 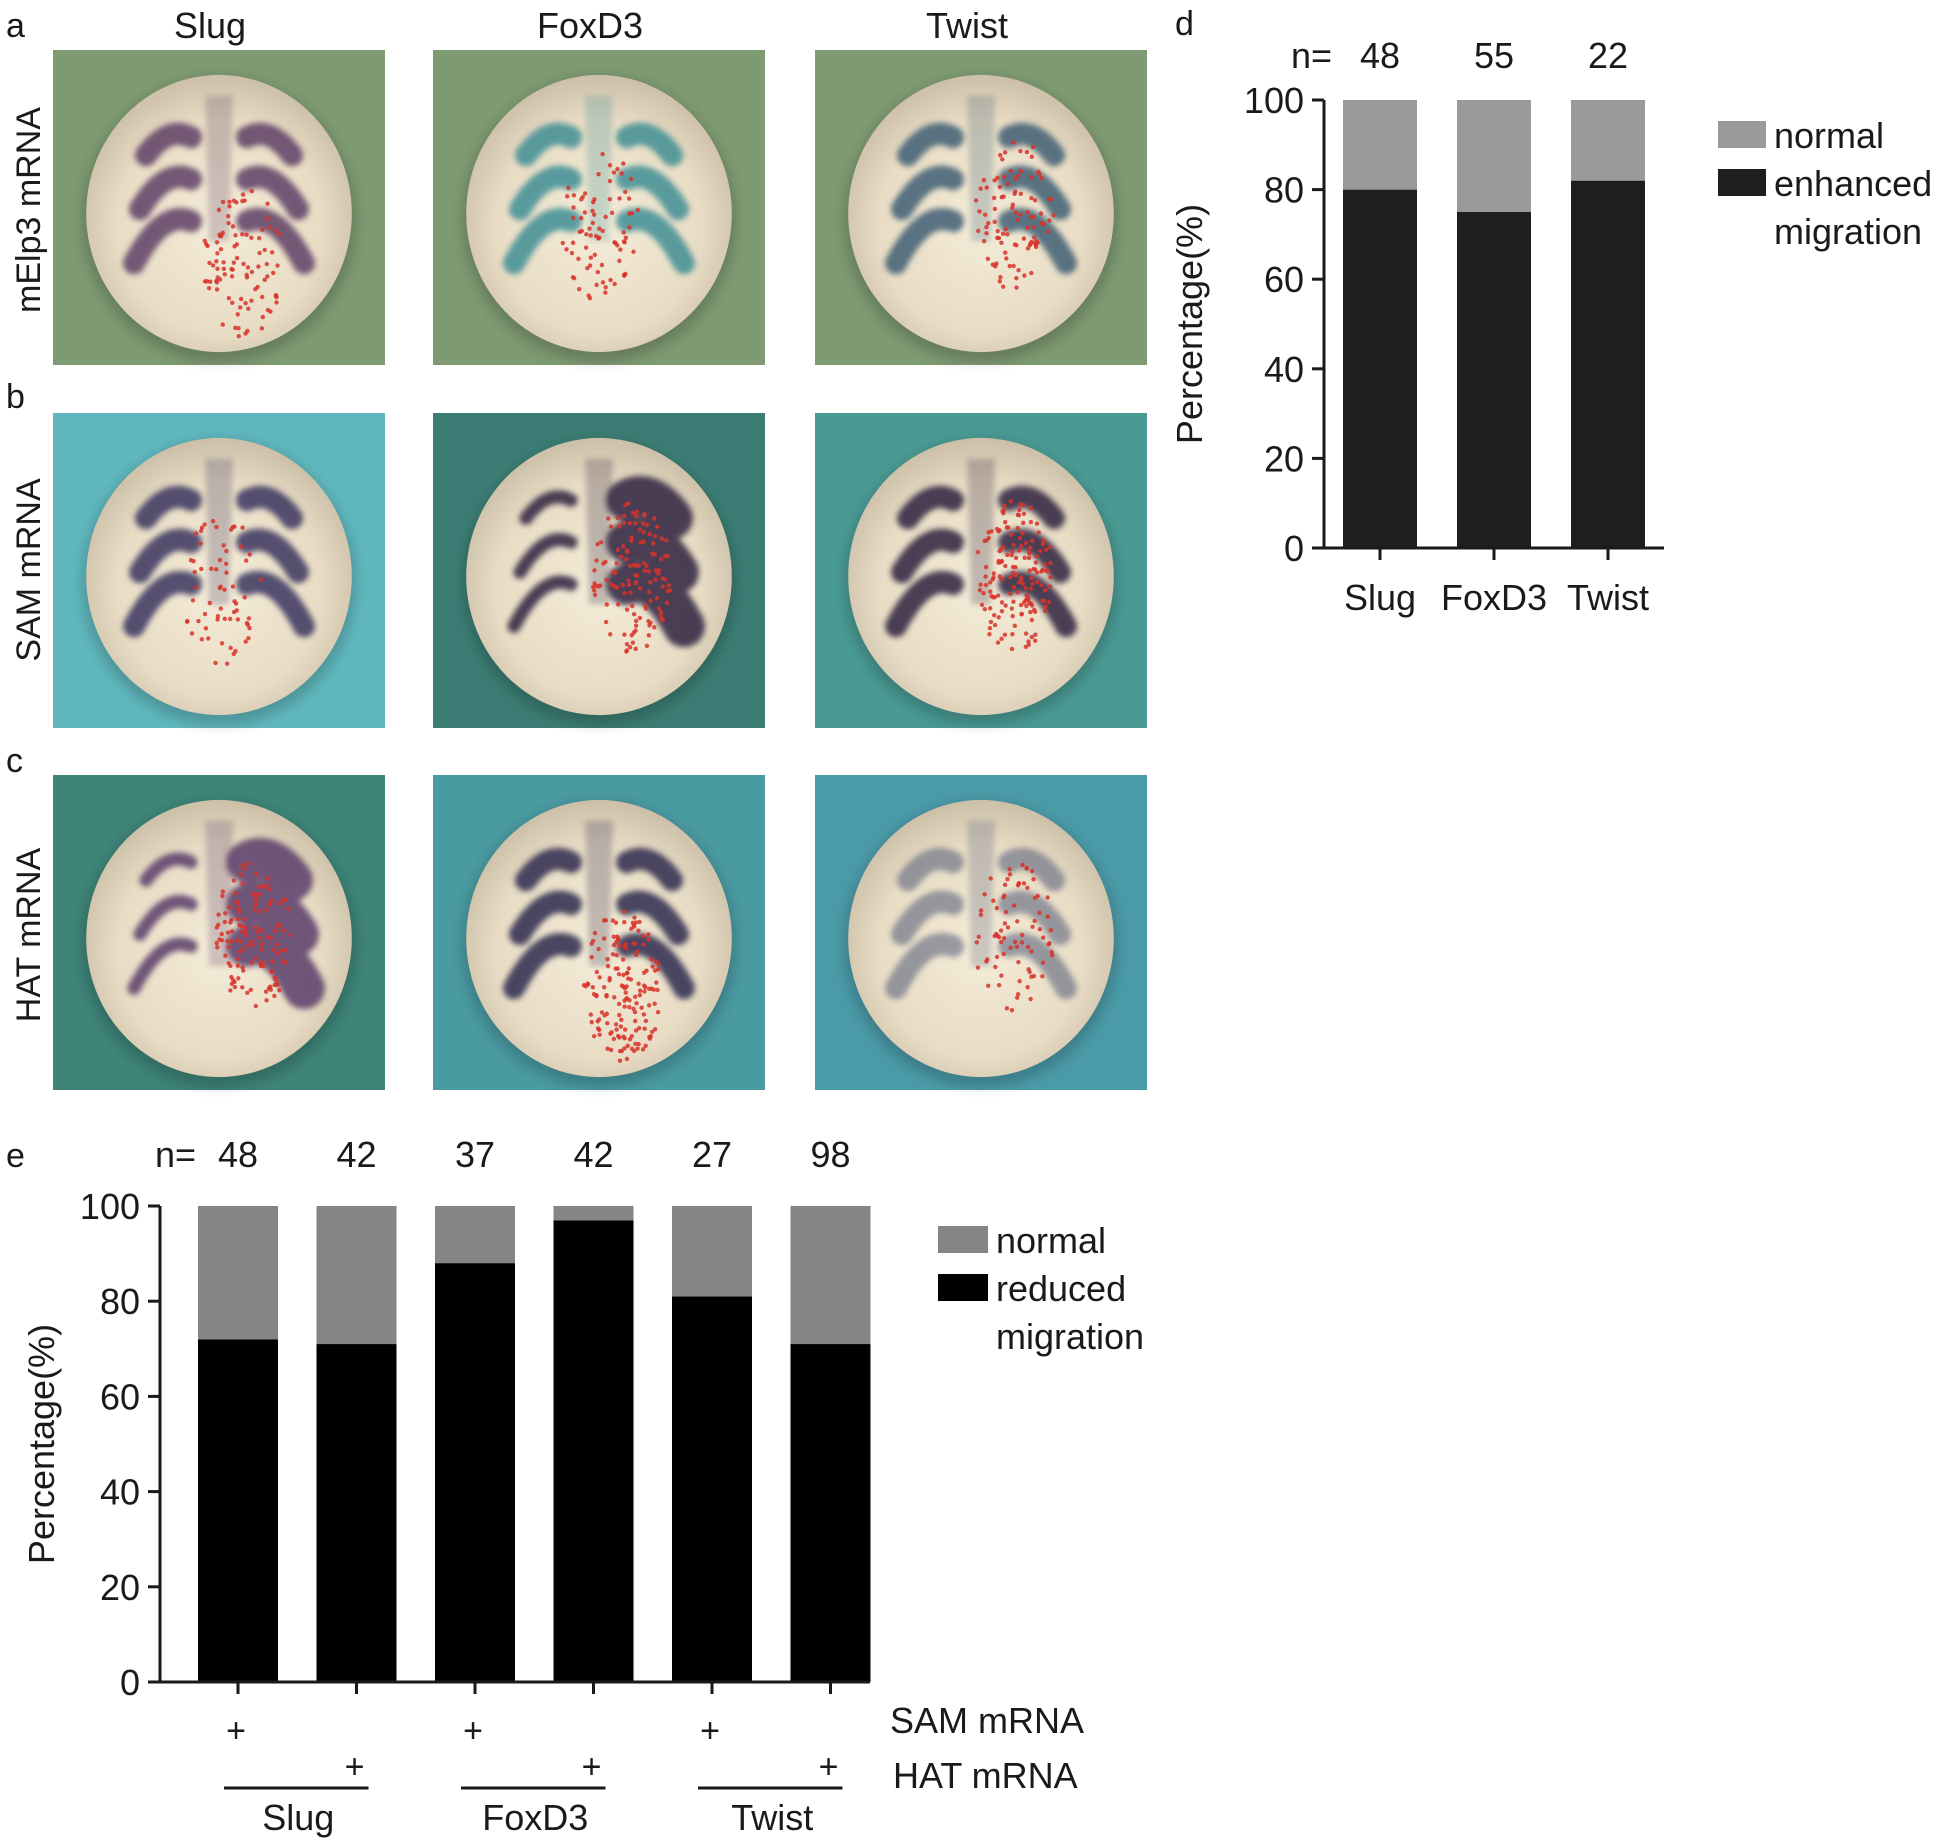 I want to click on row-label-sam-mrna: SAM mRNA, so click(x=987, y=1720).